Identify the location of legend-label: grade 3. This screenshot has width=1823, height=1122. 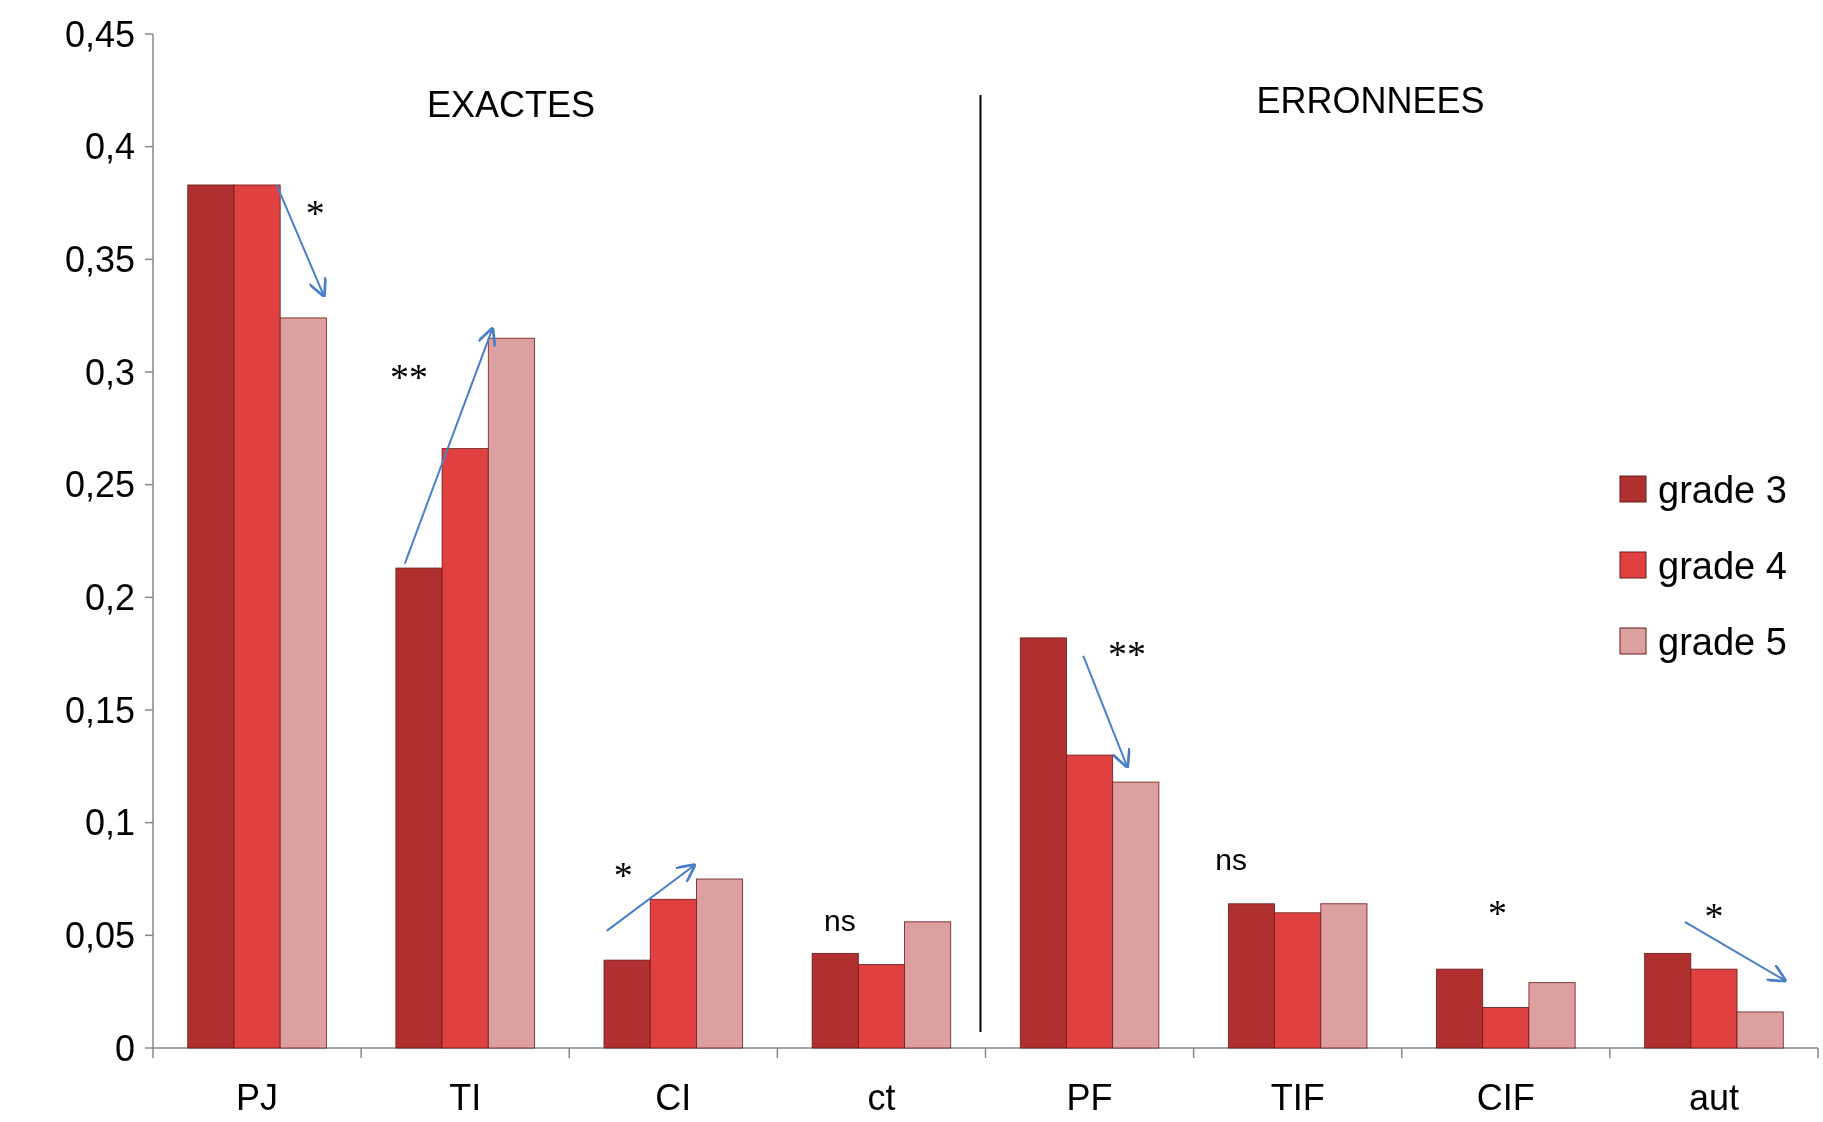
(1722, 490).